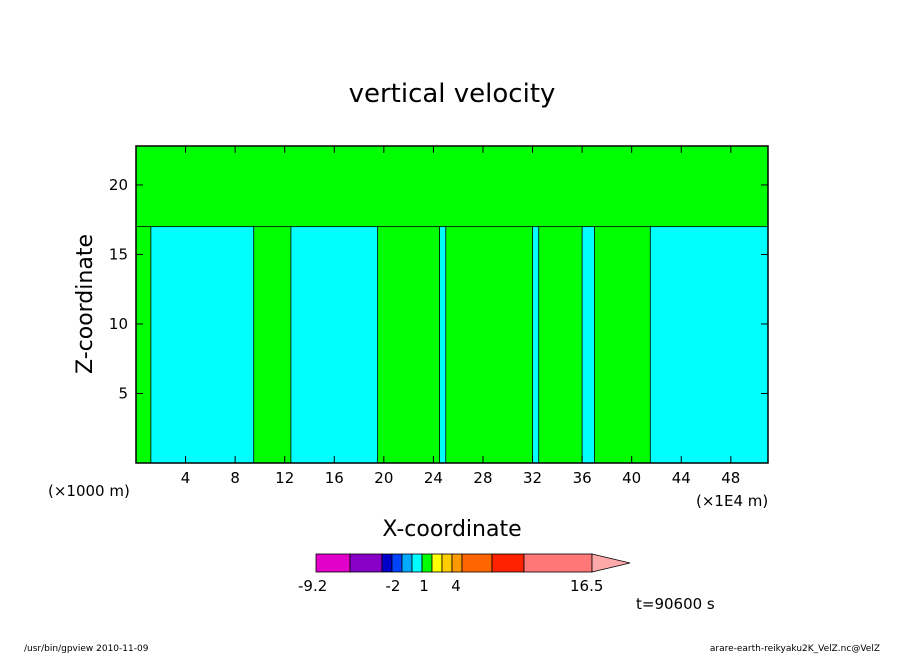  Describe the element at coordinates (186, 478) in the screenshot. I see `x-tick-label: 4` at that location.